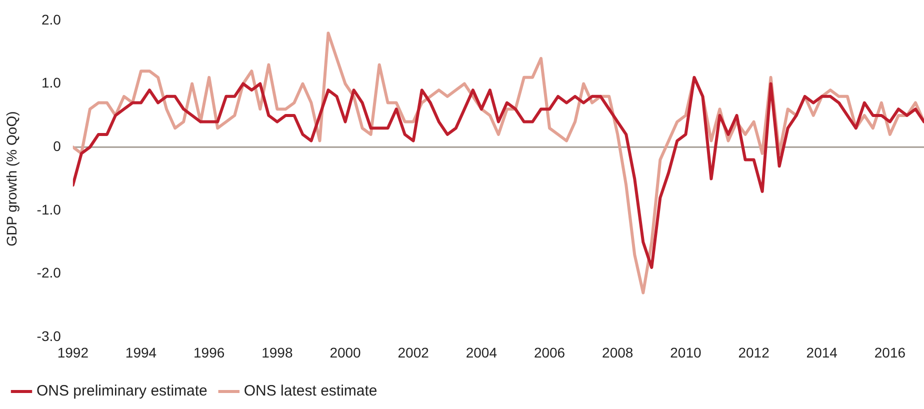 This screenshot has height=409, width=924. Describe the element at coordinates (209, 352) in the screenshot. I see `x-tick-label: 1996` at that location.